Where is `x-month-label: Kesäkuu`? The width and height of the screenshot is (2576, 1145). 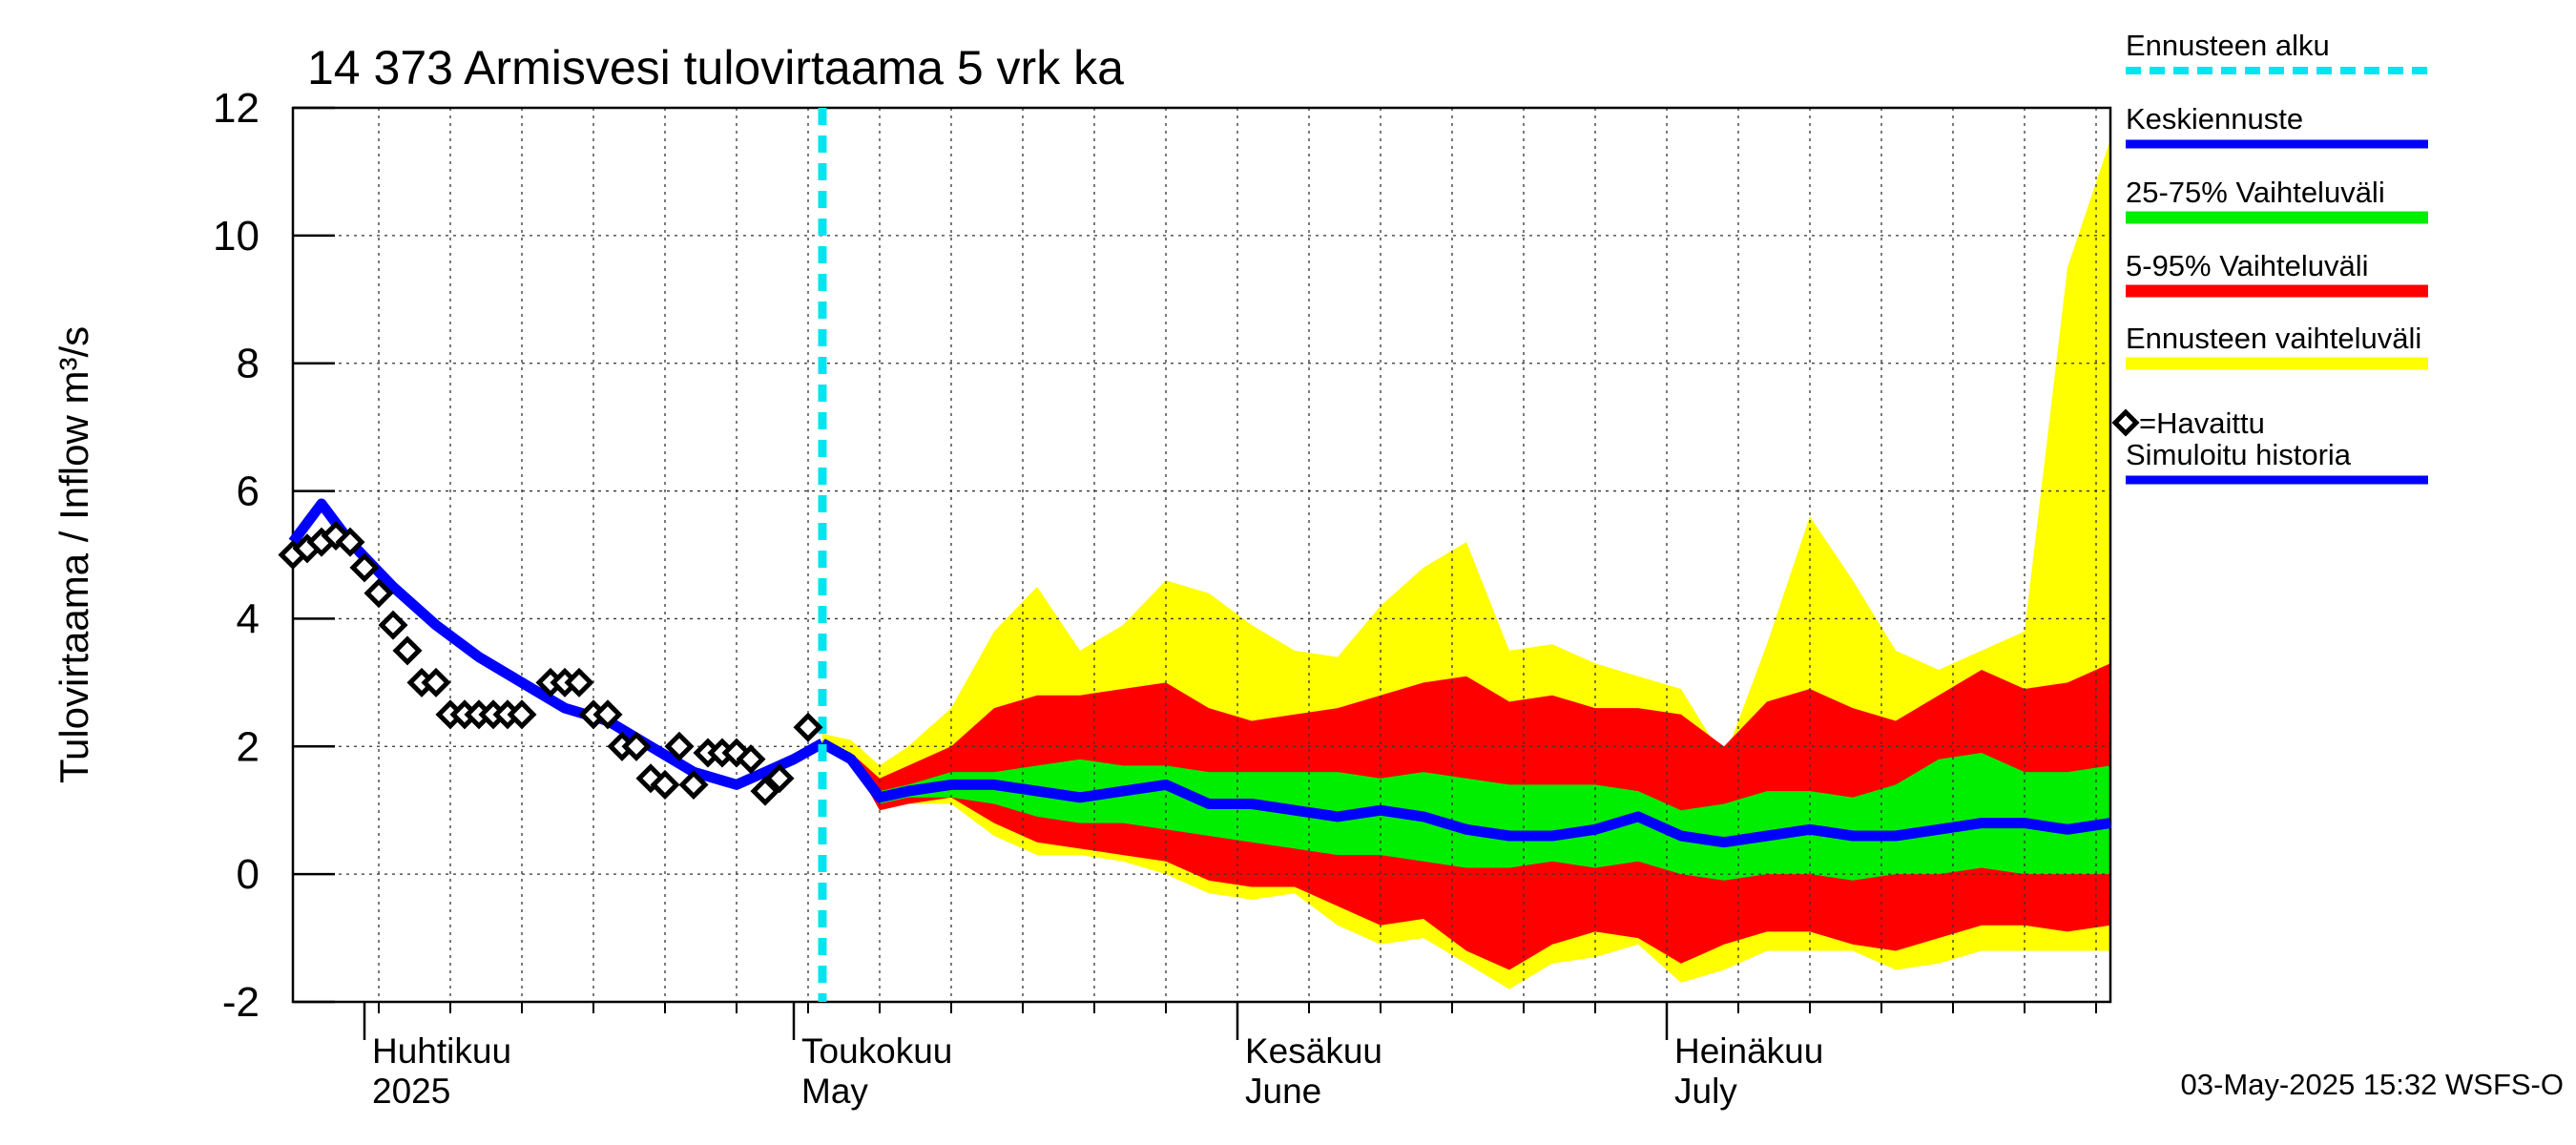
x-month-label: Kesäkuu is located at coordinates (1313, 1051).